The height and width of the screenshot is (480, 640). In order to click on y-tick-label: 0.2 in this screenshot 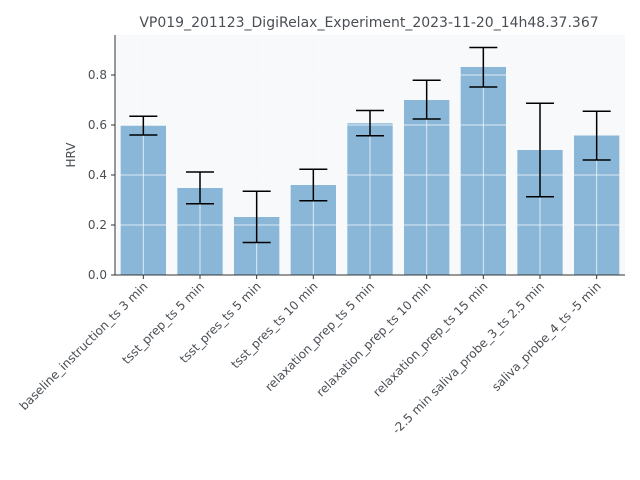, I will do `click(97, 225)`.